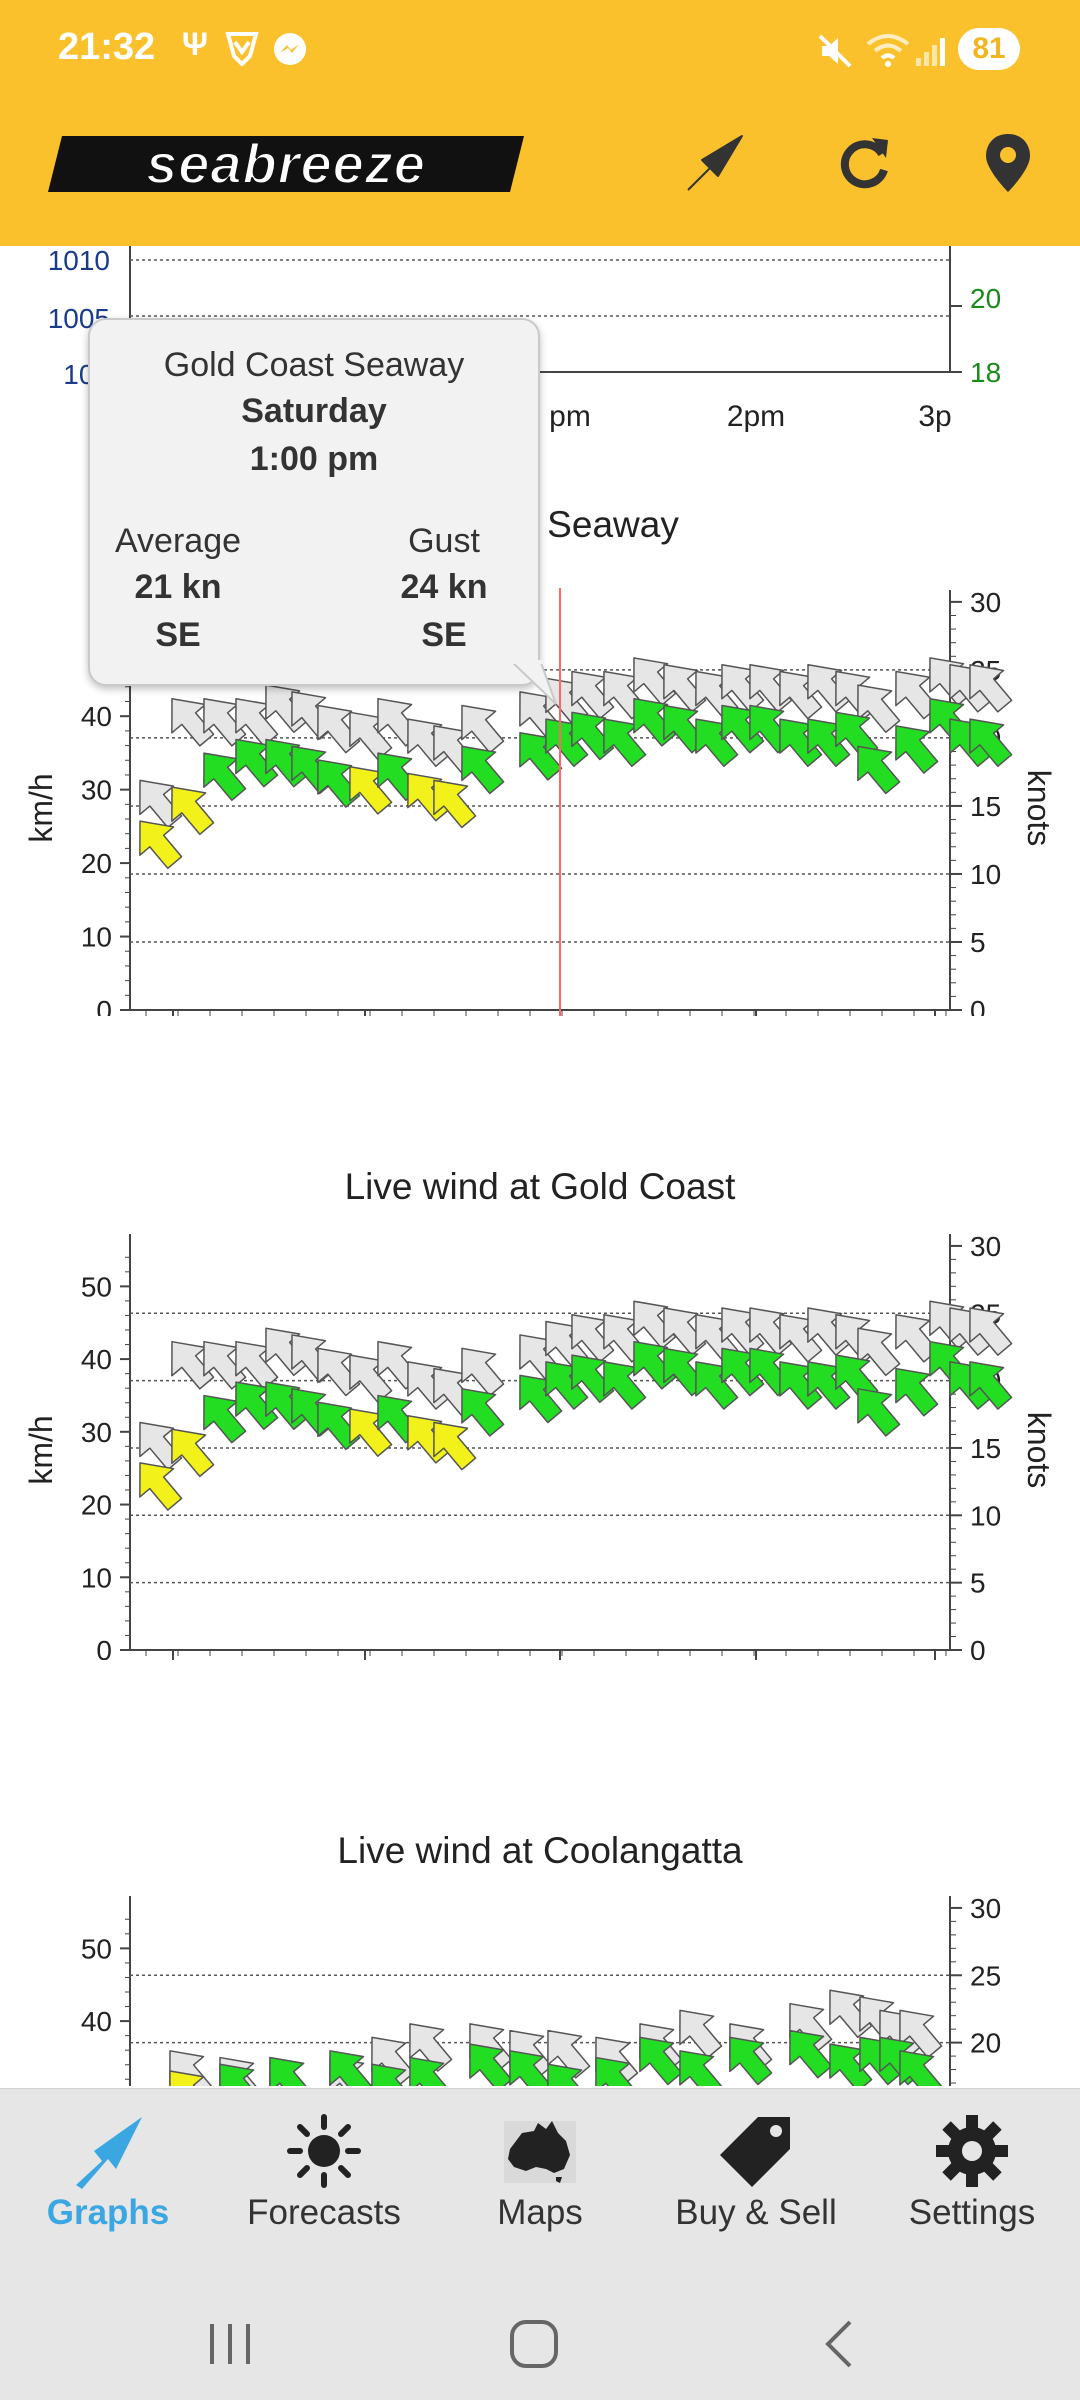 The image size is (1080, 2400). What do you see at coordinates (540, 123) in the screenshot?
I see `app-header: 21:32 Ψ 81 seabreeze` at bounding box center [540, 123].